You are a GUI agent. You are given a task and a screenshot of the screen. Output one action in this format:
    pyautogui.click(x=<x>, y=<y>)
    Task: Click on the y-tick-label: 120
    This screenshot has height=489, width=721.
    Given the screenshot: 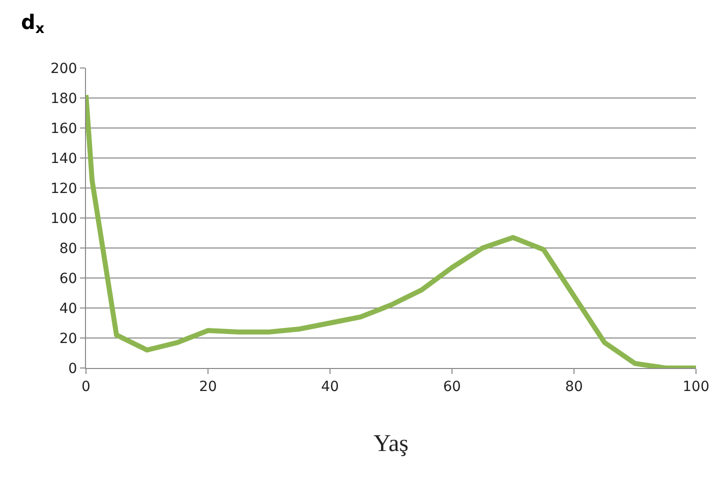 What is the action you would take?
    pyautogui.click(x=64, y=188)
    